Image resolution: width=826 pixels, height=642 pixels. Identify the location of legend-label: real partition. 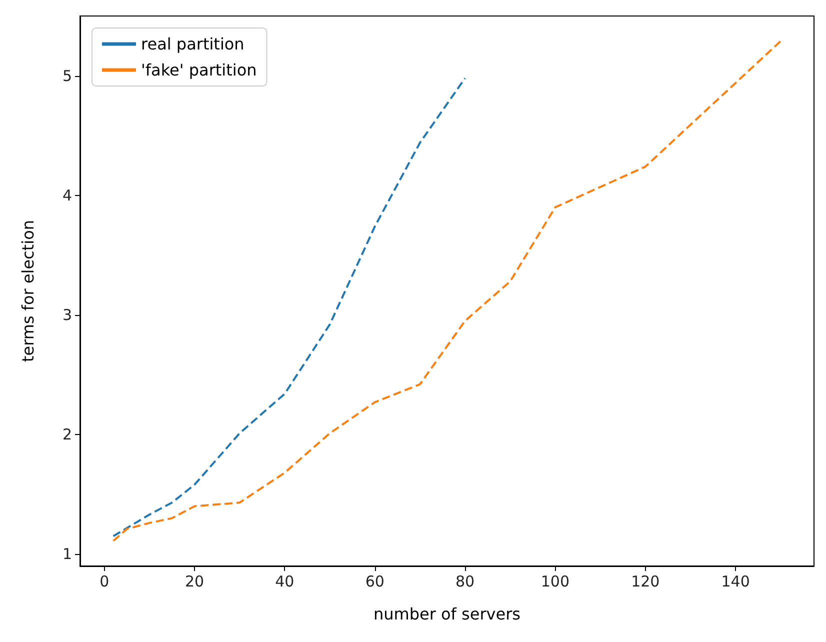
(192, 44).